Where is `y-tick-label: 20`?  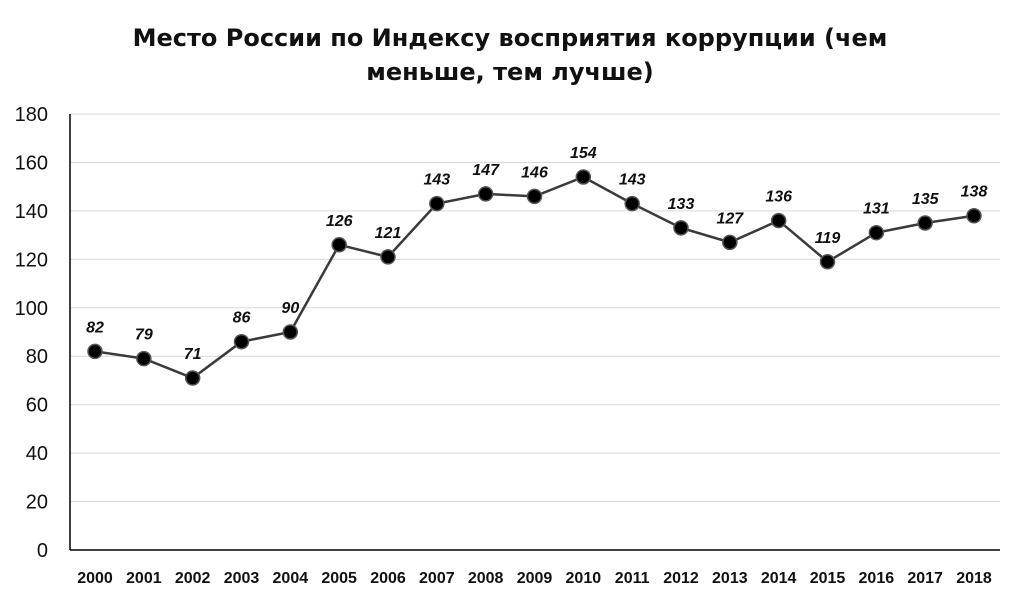 y-tick-label: 20 is located at coordinates (37, 503).